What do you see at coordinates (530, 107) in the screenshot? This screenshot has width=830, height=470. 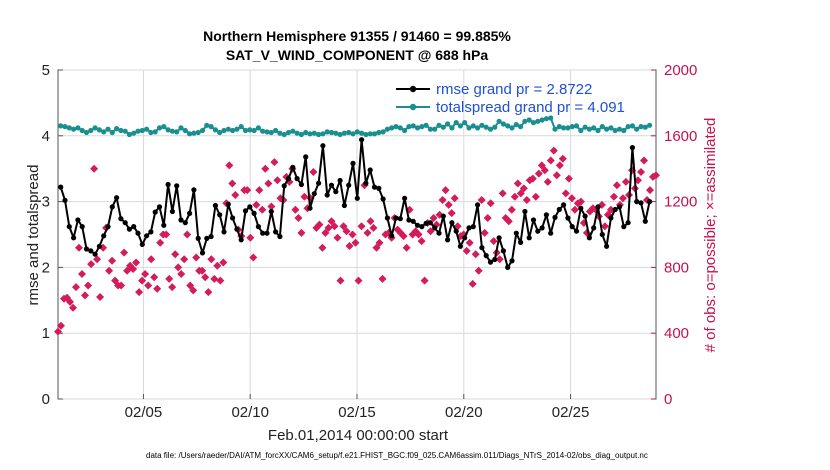 I see `legend-spread-label: totalspread grand pr = 4.091` at bounding box center [530, 107].